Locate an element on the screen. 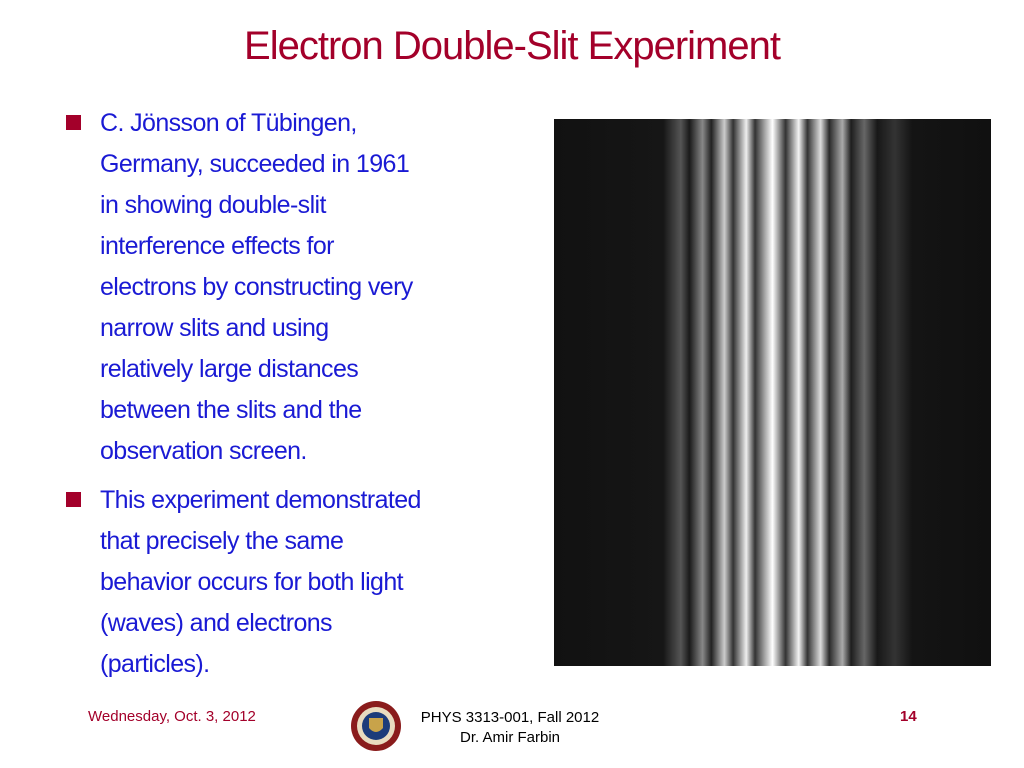  bullet-line: This experiment demonstrated is located at coordinates (260, 500).